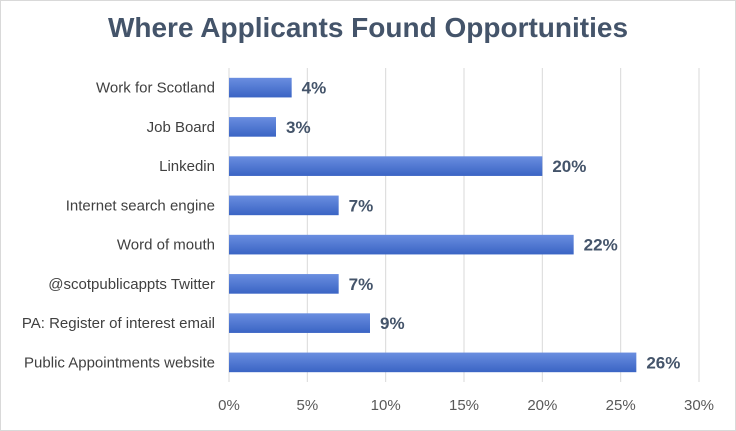  Describe the element at coordinates (699, 405) in the screenshot. I see `x-tick-label: 30%` at that location.